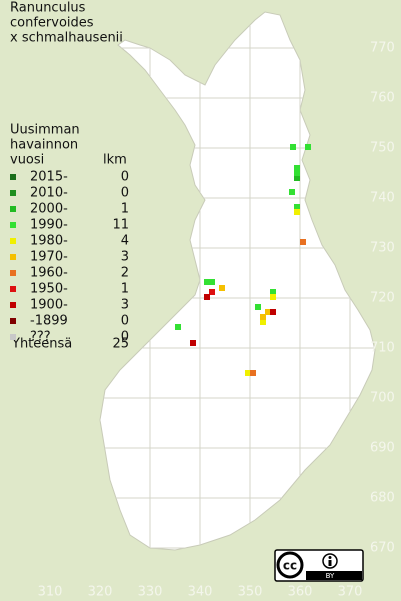 This screenshot has width=401, height=601. What do you see at coordinates (66, 38) in the screenshot?
I see `title-line: x schmalhausenii` at bounding box center [66, 38].